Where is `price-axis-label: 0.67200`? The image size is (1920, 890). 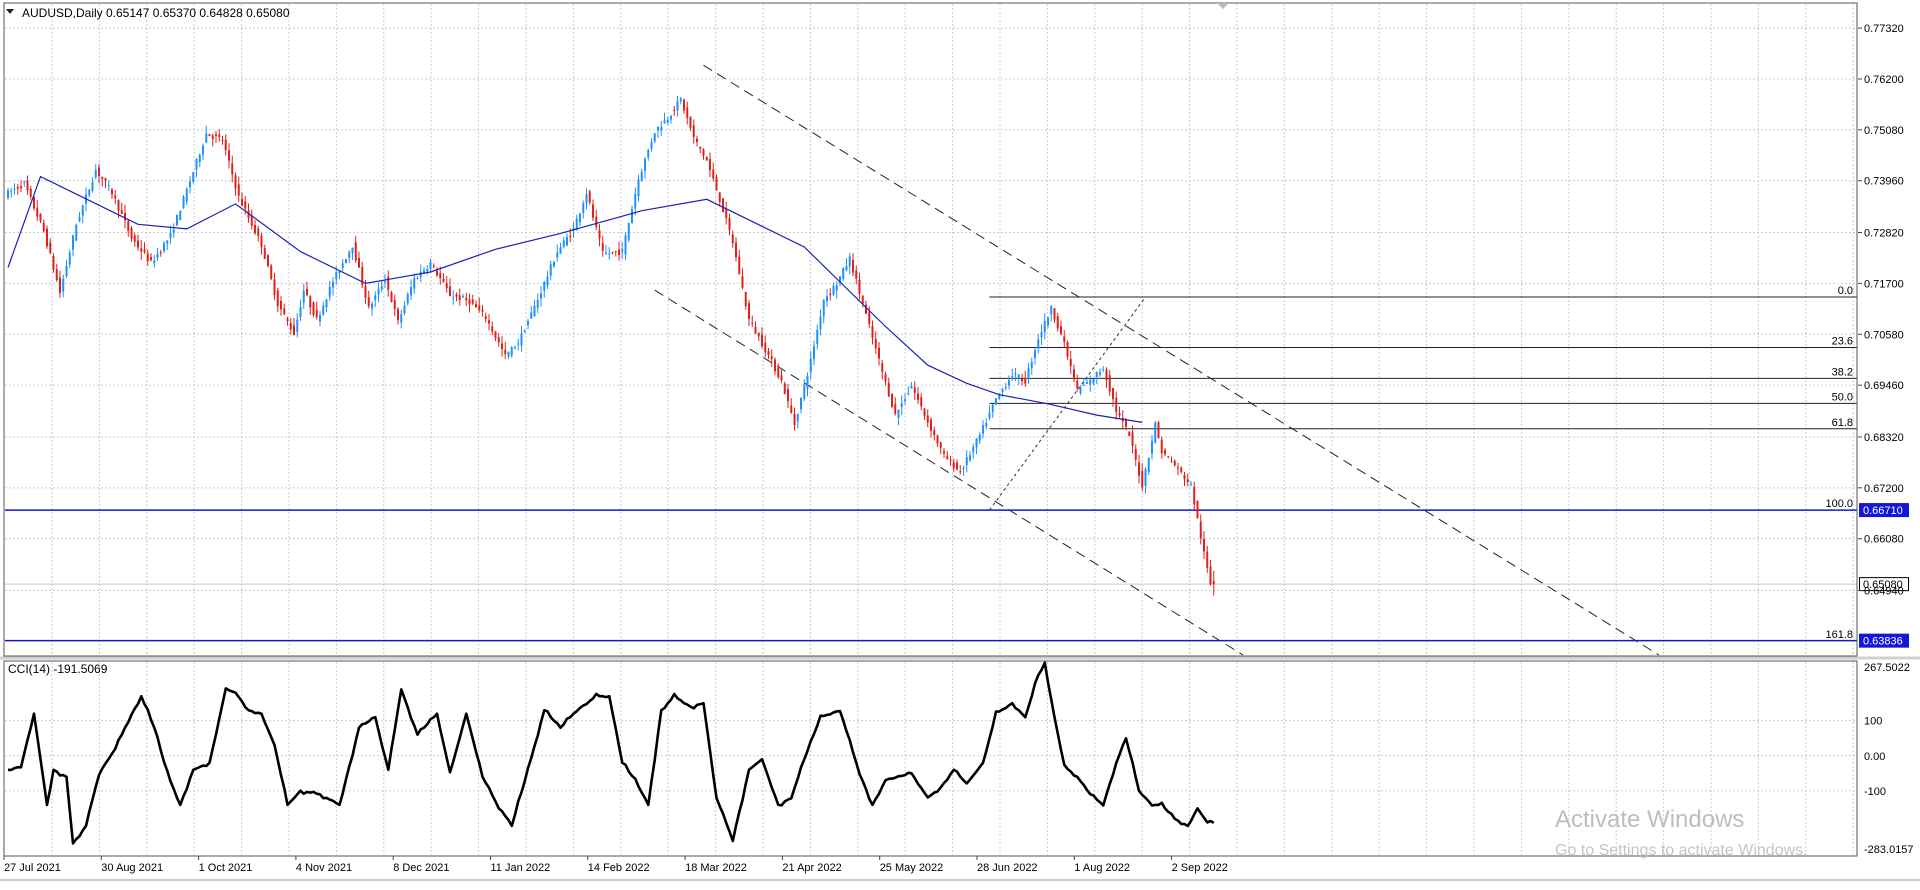
price-axis-label: 0.67200 is located at coordinates (1884, 489).